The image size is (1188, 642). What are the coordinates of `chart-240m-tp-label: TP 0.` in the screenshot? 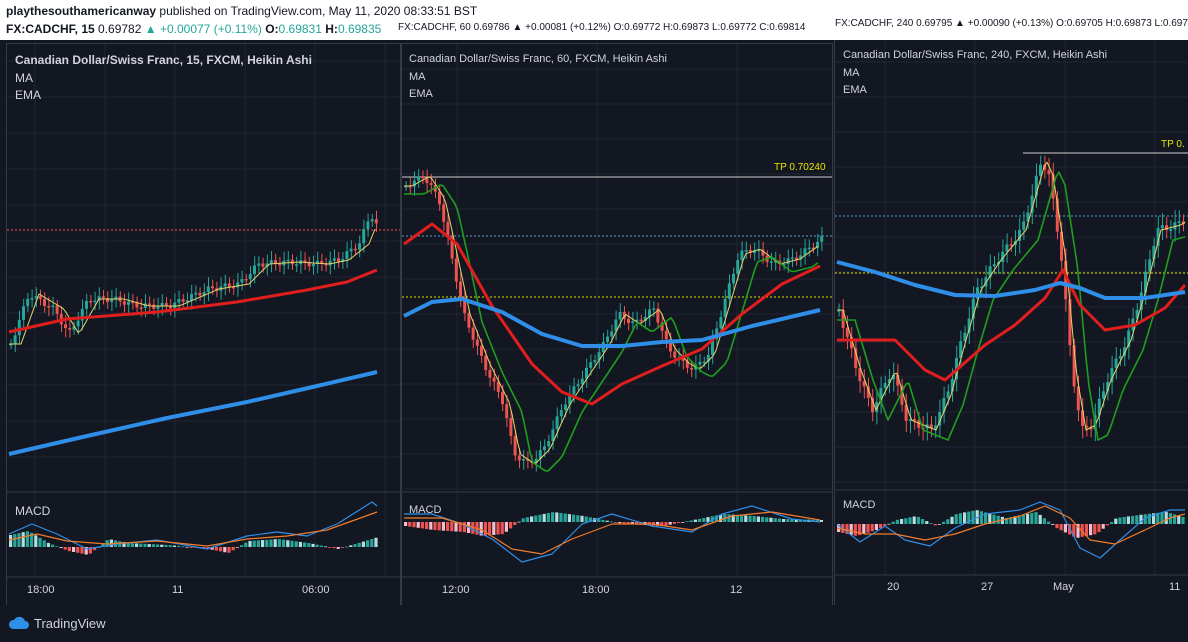 It's located at (1173, 144).